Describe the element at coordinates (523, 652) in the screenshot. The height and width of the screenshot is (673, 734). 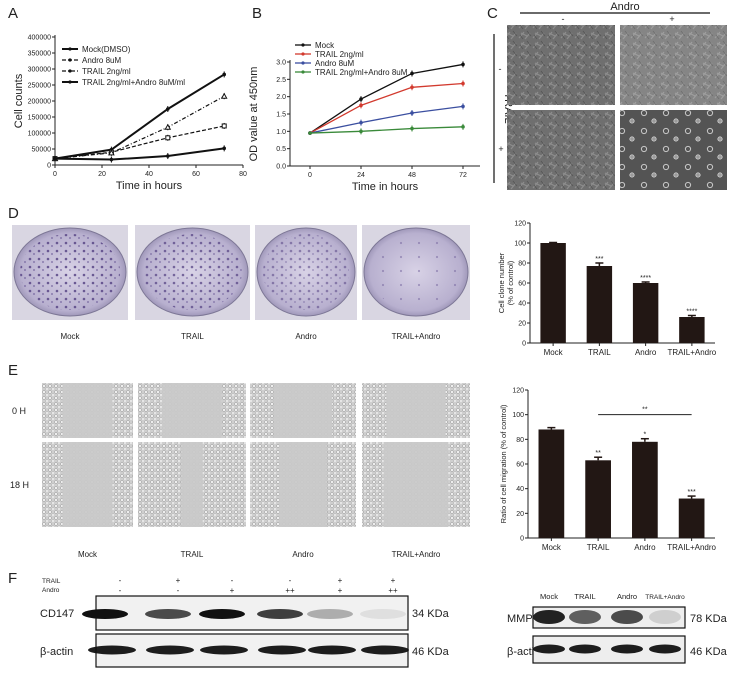
I see `blot-label-actin-right: β-actin` at that location.